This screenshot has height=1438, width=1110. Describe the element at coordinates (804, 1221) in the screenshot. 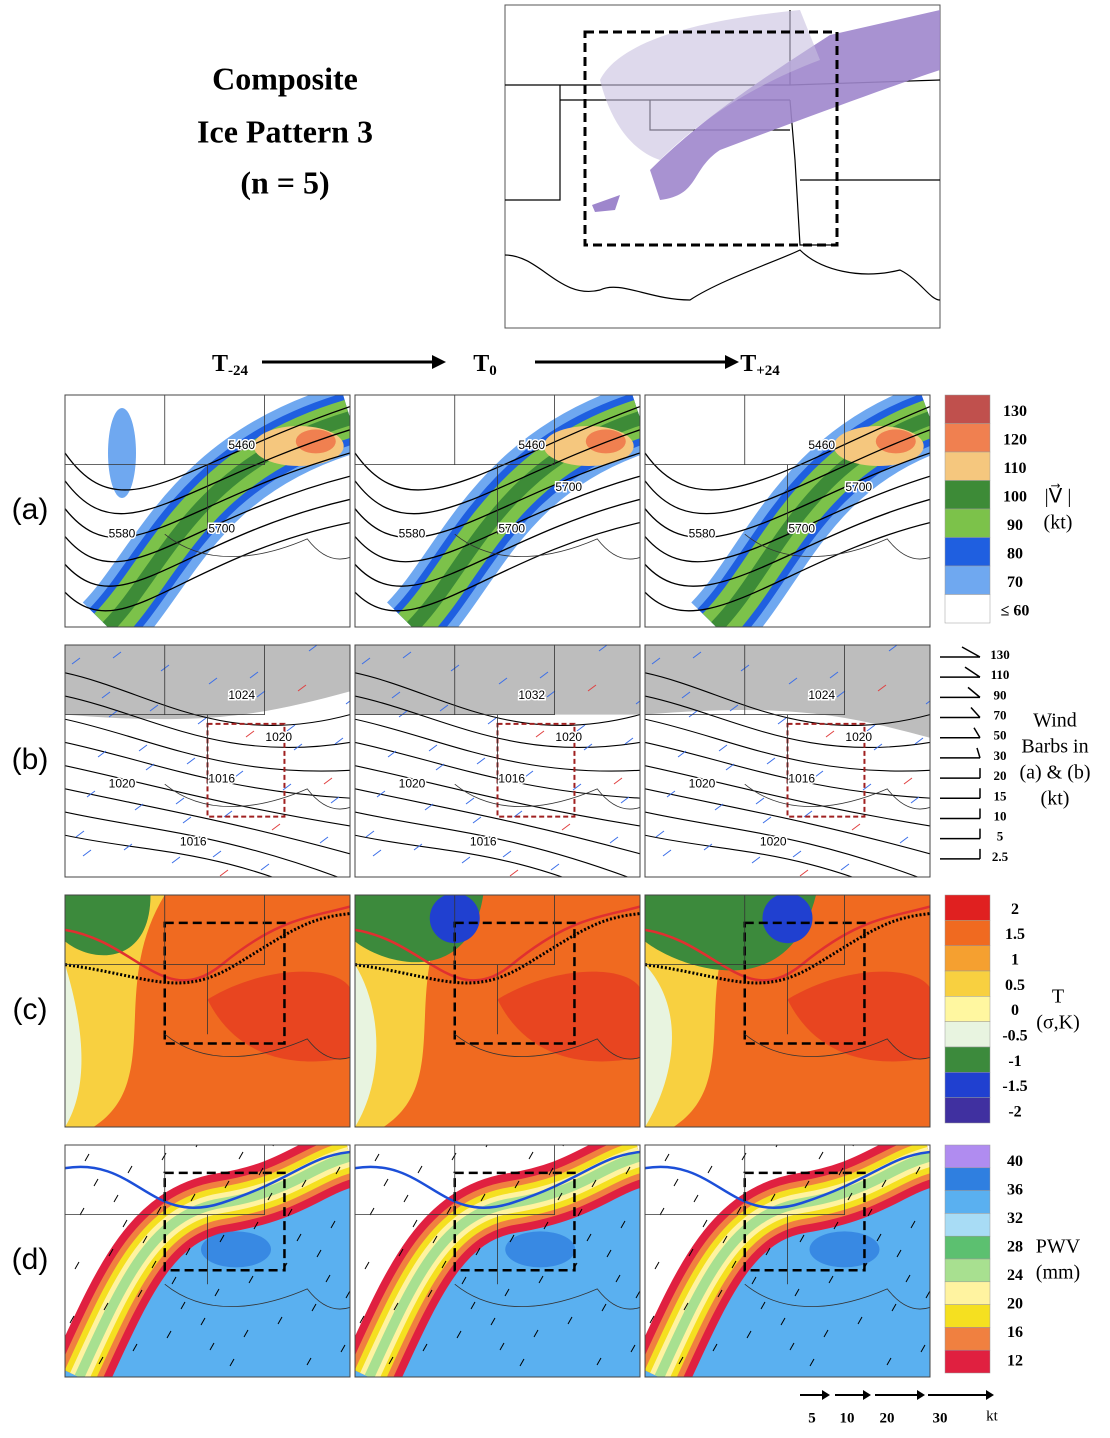

I see `focus-box` at that location.